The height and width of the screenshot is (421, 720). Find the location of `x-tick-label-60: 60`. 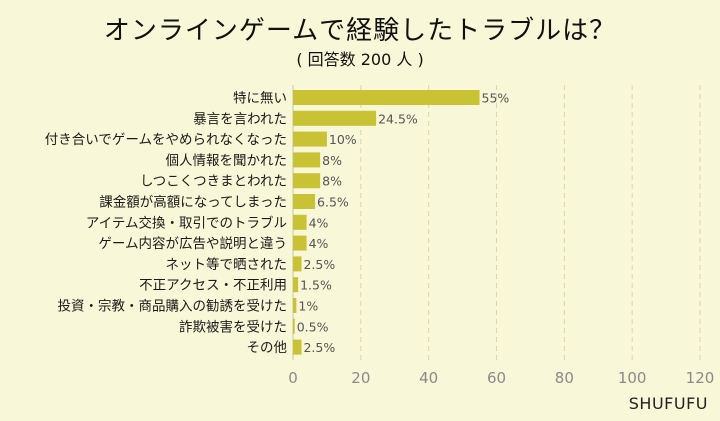

x-tick-label-60: 60 is located at coordinates (496, 378).